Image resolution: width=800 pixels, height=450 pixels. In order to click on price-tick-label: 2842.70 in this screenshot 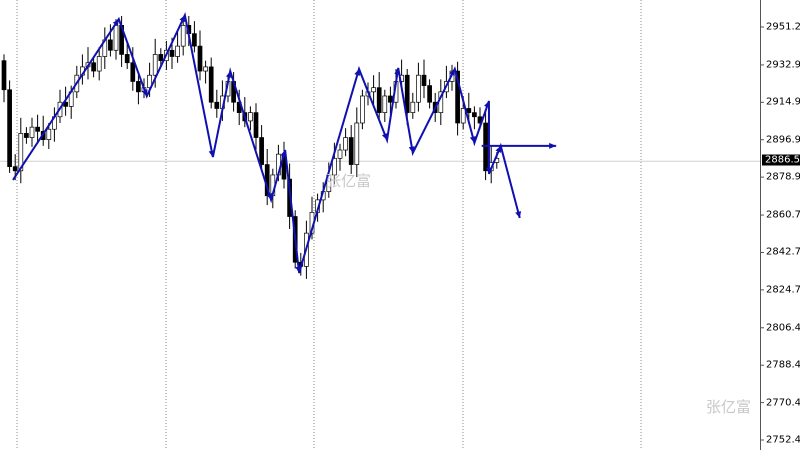, I will do `click(783, 252)`.